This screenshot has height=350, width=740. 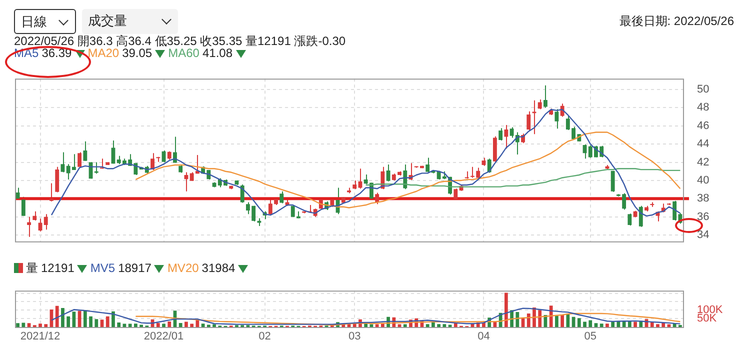 What do you see at coordinates (703, 90) in the screenshot?
I see `y-tick-label: 50` at bounding box center [703, 90].